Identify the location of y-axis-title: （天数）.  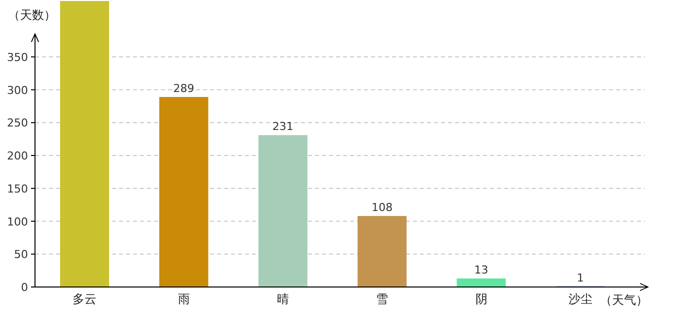
(32, 15).